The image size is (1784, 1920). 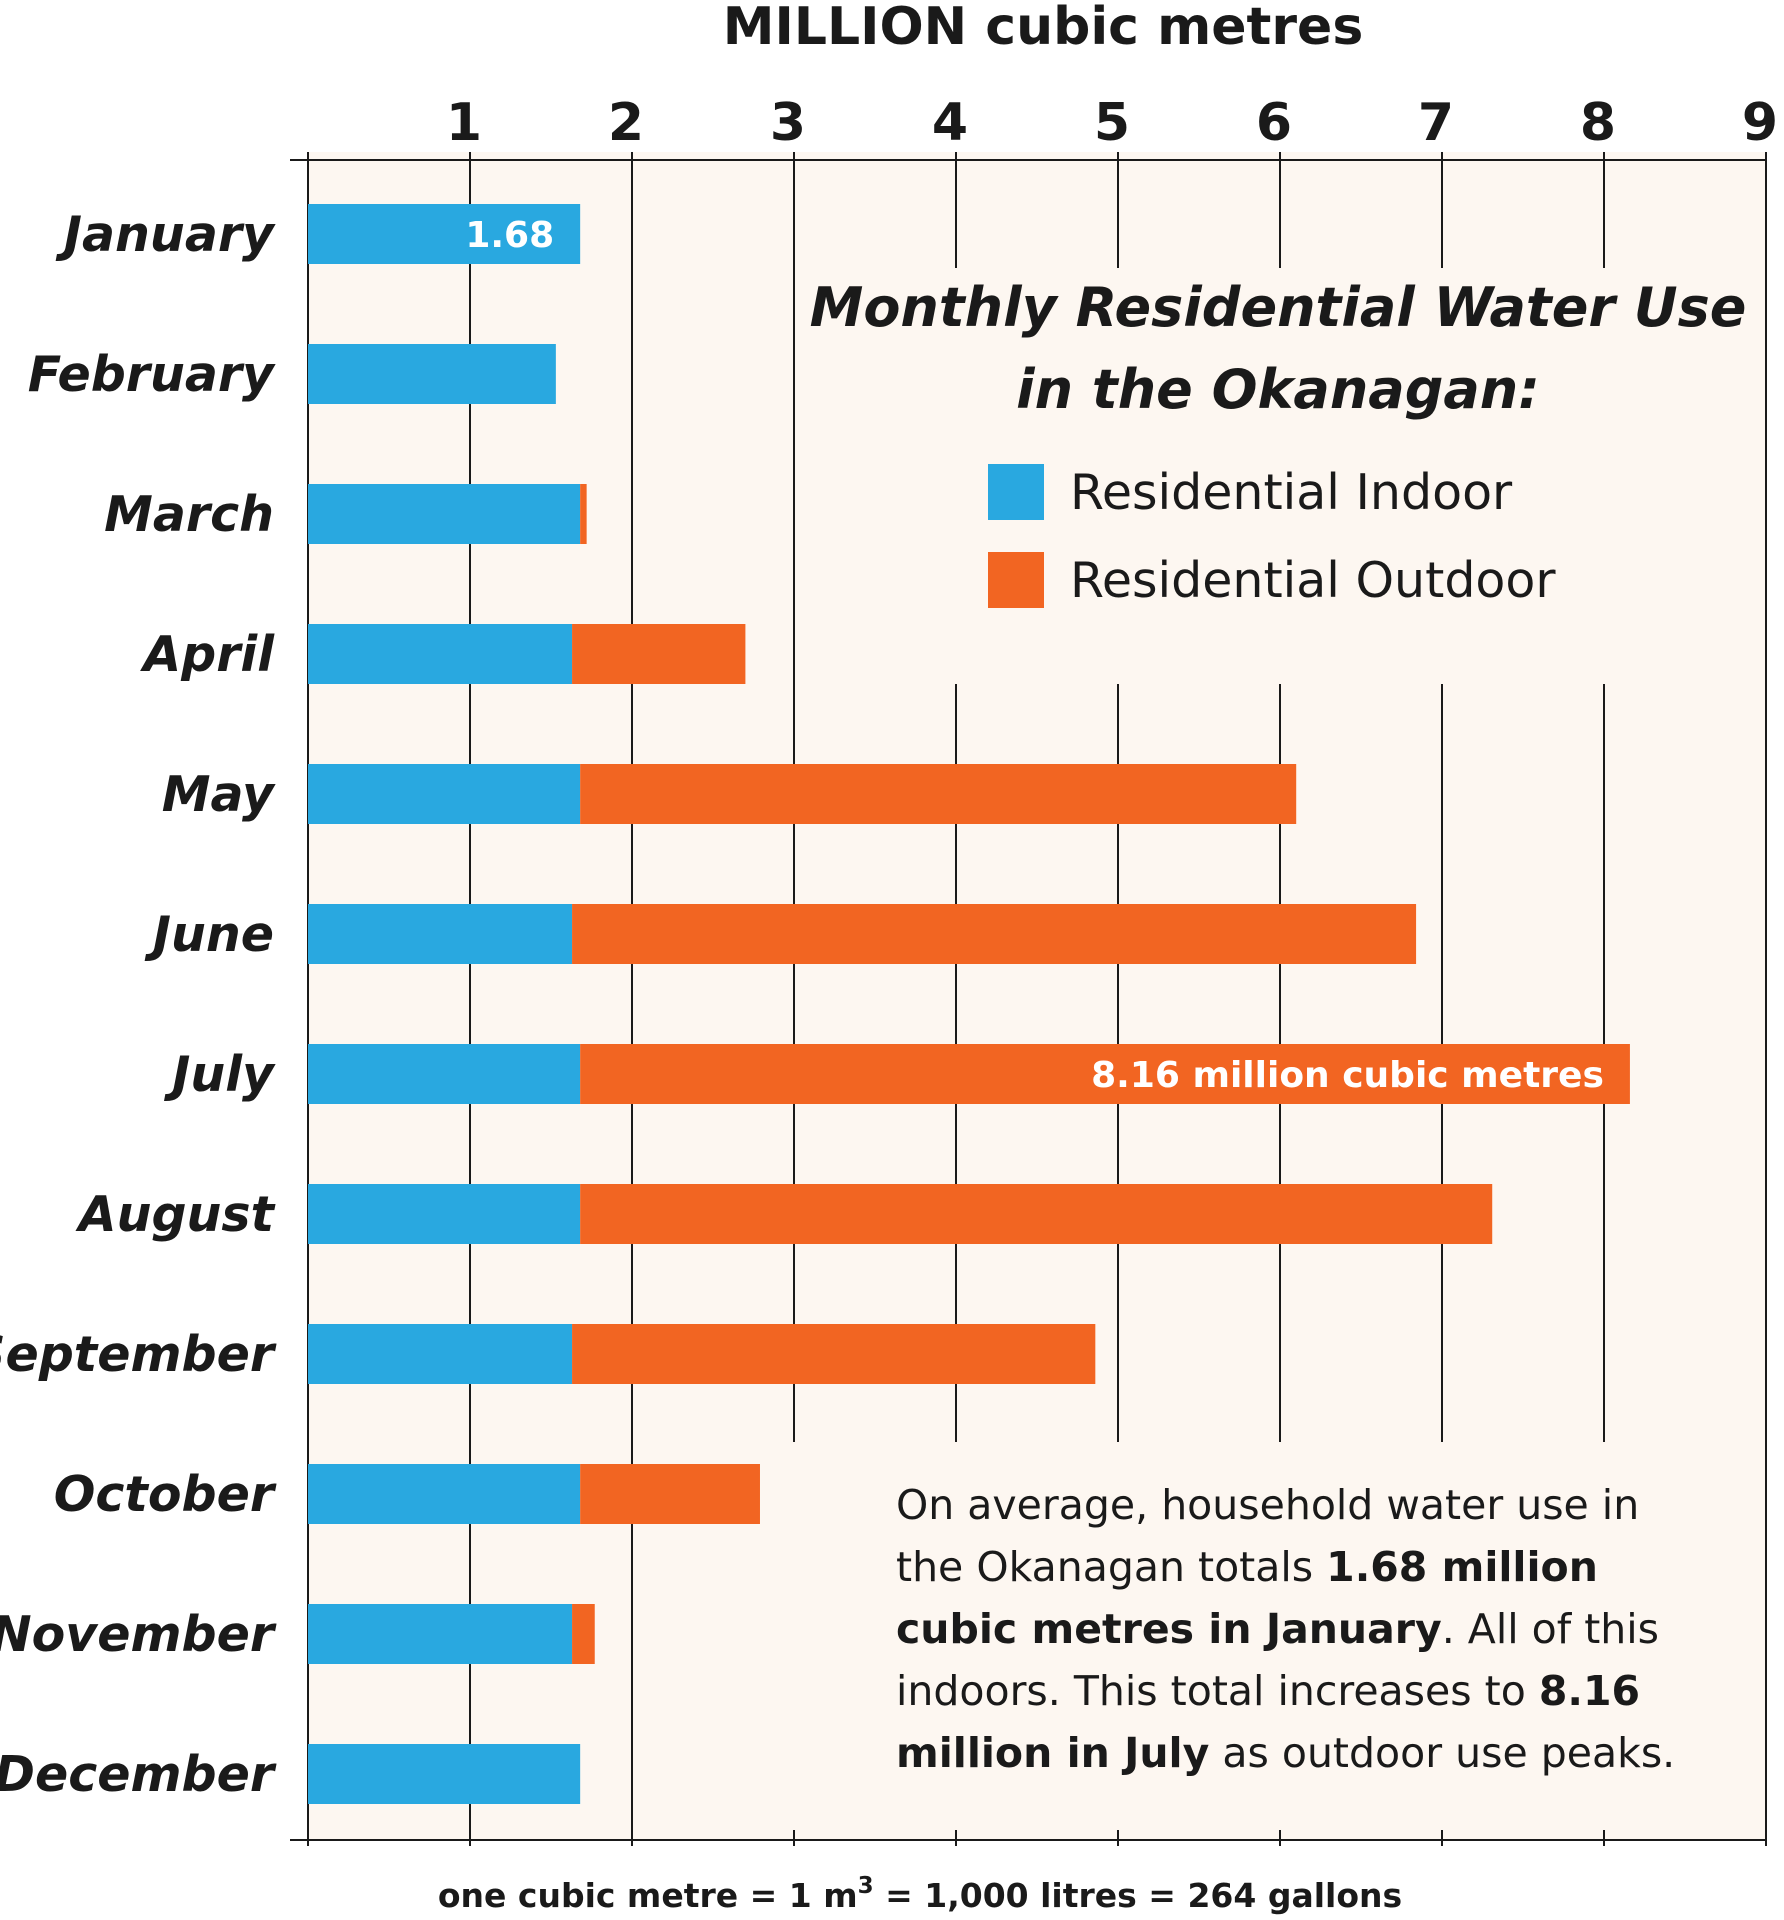 What do you see at coordinates (1138, 1895) in the screenshot?
I see `footnote-part: = 1,000 litres = 264 gallons` at bounding box center [1138, 1895].